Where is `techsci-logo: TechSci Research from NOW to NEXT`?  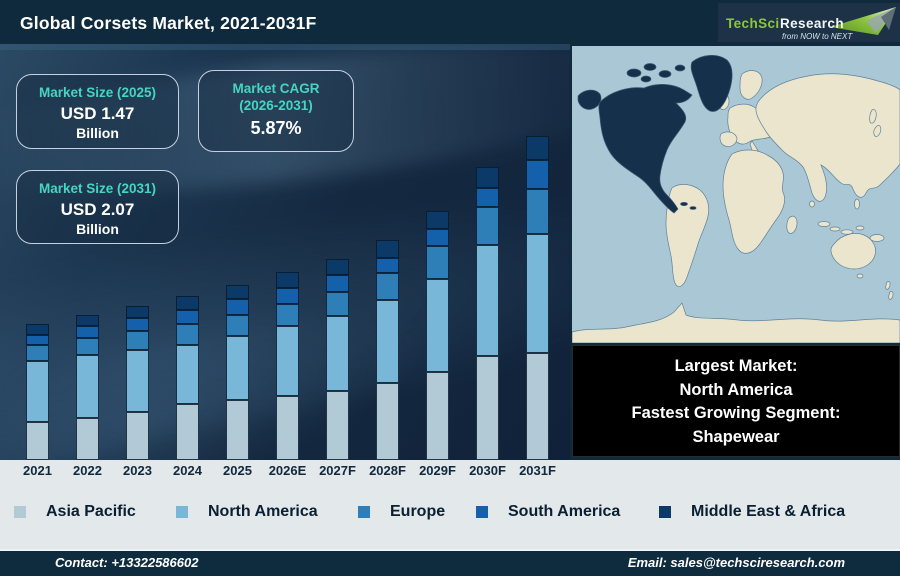
techsci-logo: TechSci Research from NOW to NEXT is located at coordinates (809, 22).